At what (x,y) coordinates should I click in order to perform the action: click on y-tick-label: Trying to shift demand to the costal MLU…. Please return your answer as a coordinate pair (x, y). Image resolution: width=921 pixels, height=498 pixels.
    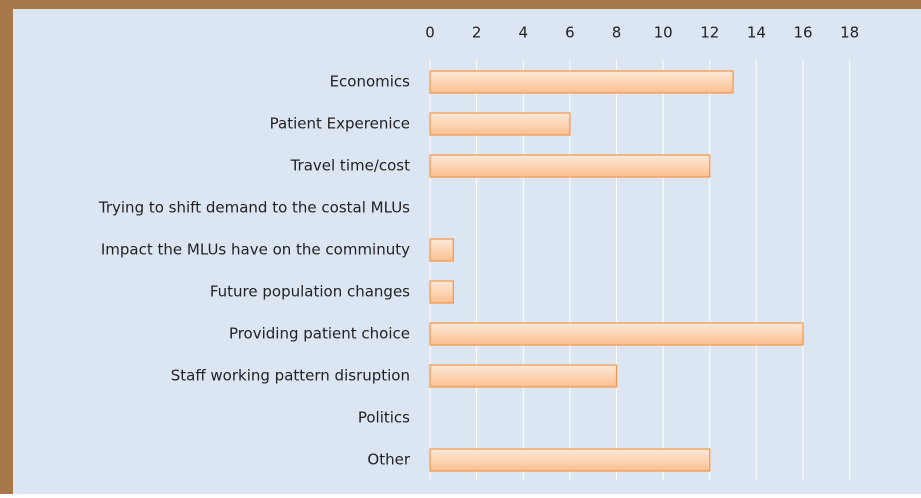
    Looking at the image, I should click on (254, 208).